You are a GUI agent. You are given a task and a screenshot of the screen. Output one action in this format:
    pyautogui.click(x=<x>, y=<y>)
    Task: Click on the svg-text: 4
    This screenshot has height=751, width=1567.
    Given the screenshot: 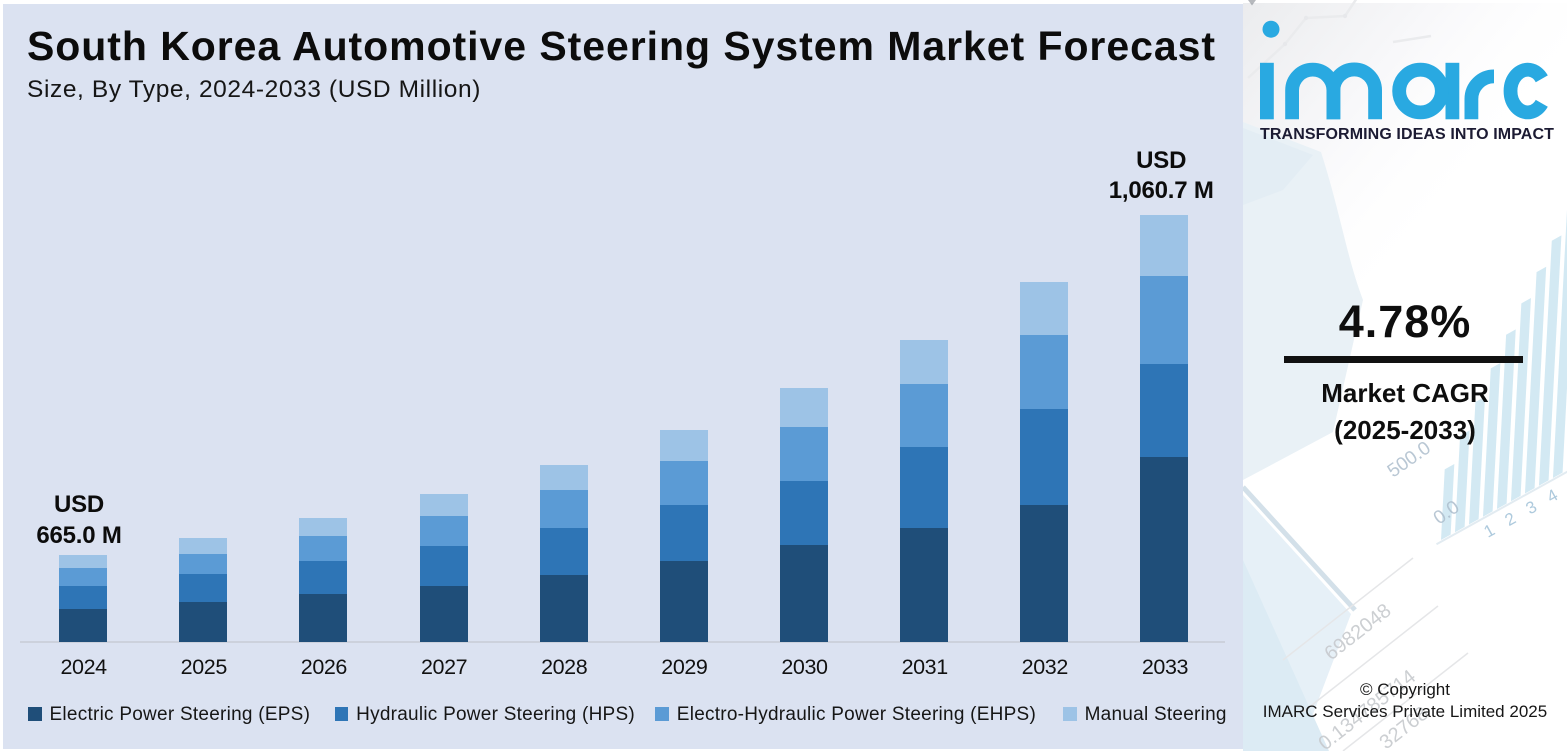 What is the action you would take?
    pyautogui.click(x=1552, y=495)
    